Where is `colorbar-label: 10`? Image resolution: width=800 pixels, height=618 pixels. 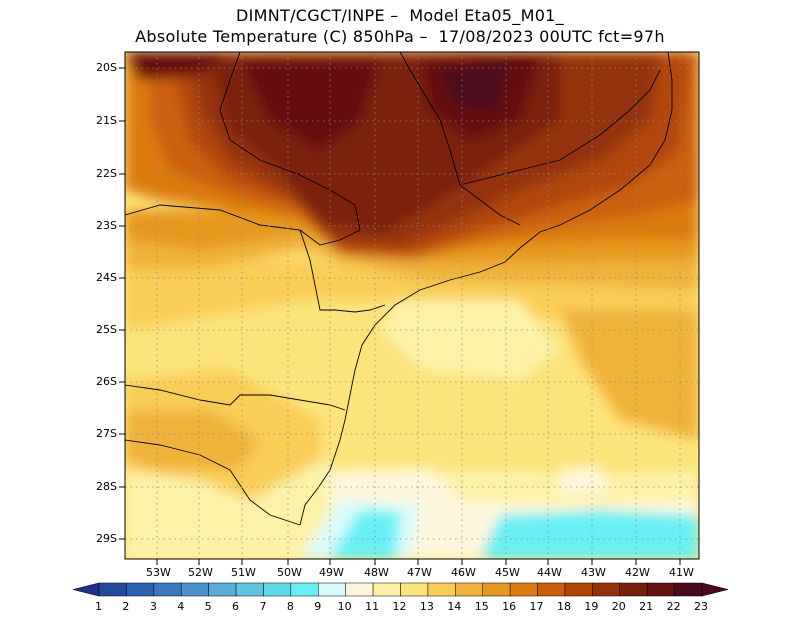
colorbar-label: 10 is located at coordinates (344, 606).